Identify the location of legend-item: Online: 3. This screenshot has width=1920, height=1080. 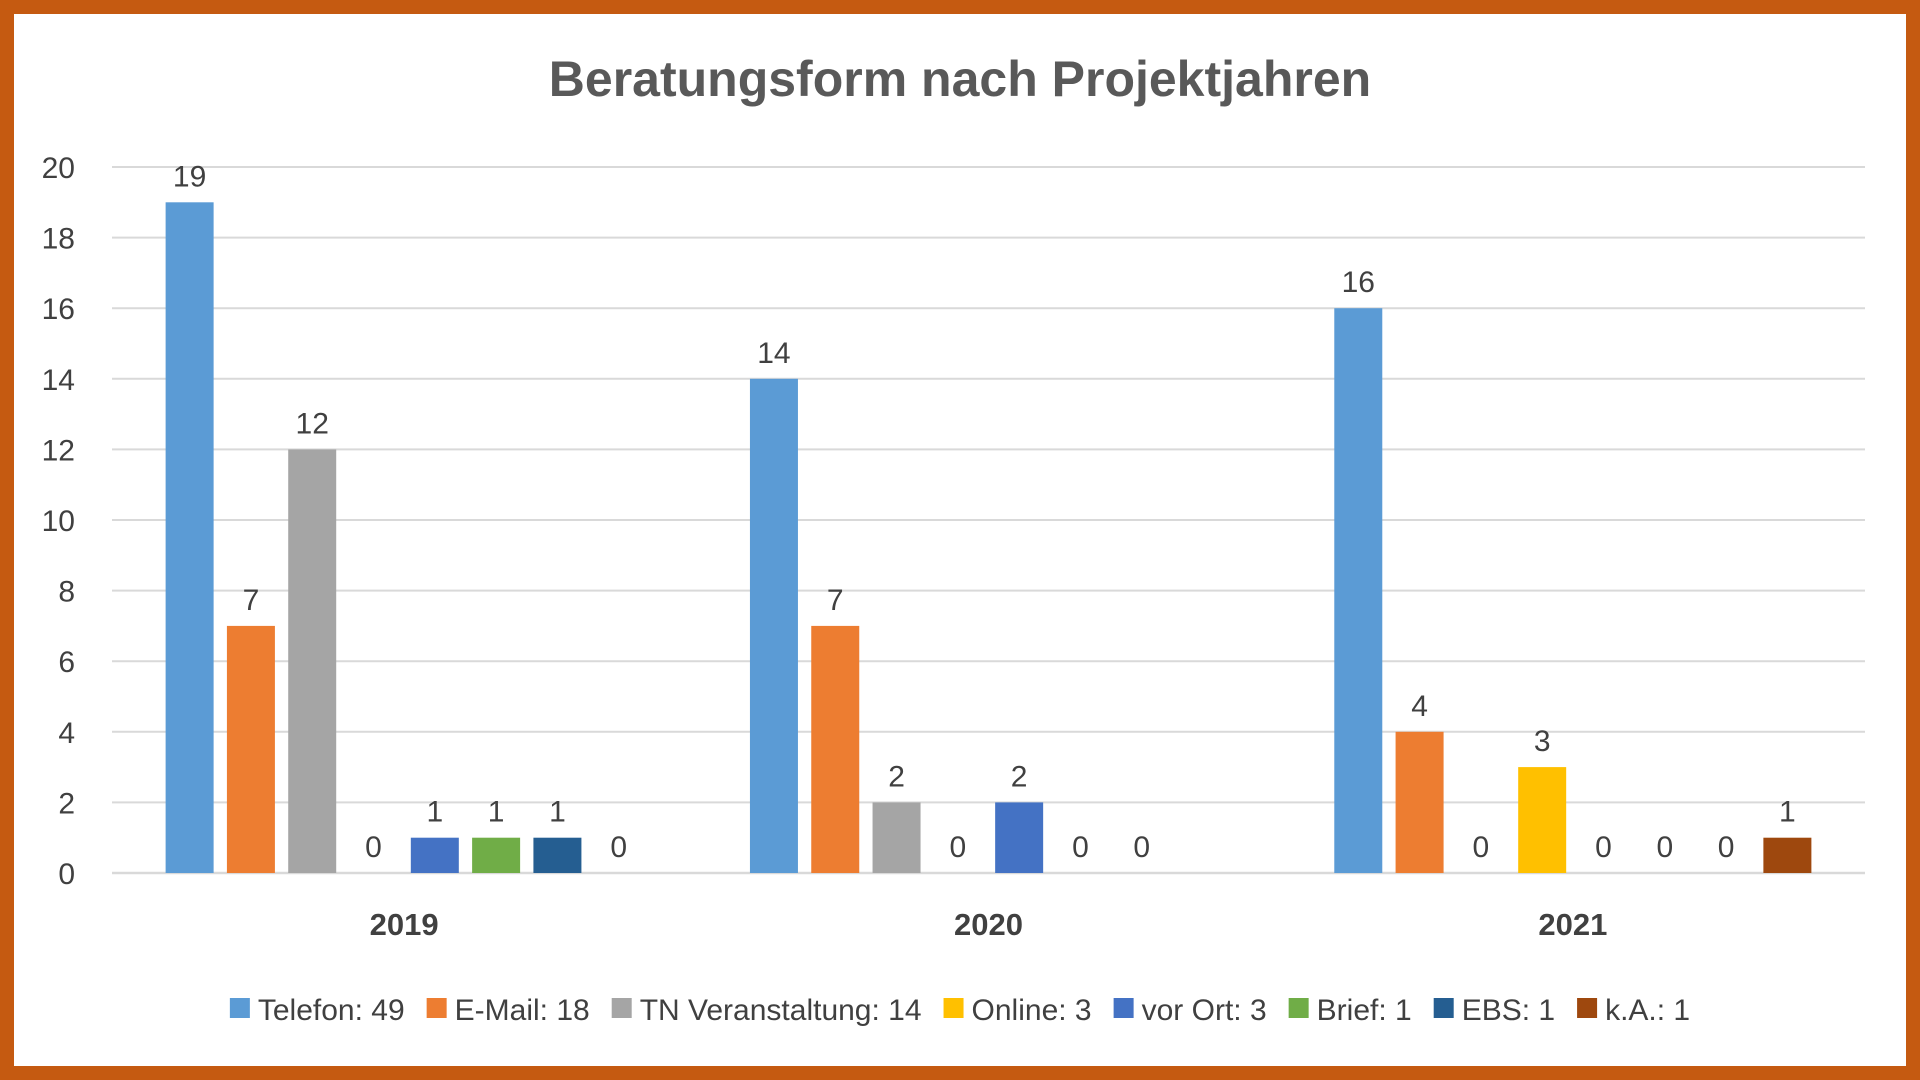
(1017, 1010).